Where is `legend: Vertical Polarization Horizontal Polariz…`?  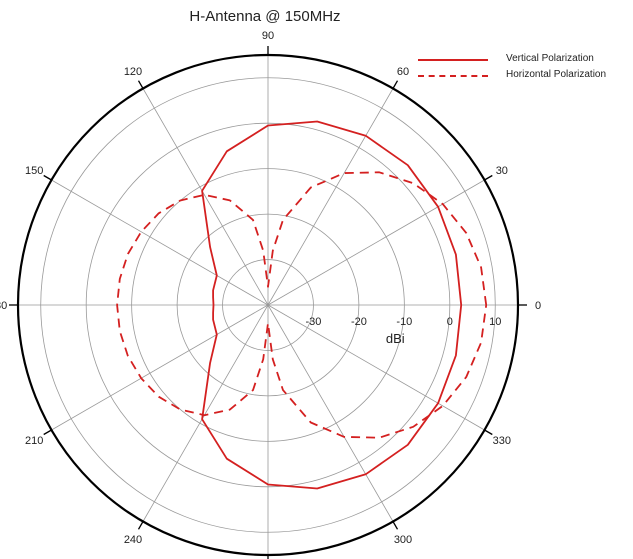 legend: Vertical Polarization Horizontal Polariz… is located at coordinates (525, 68).